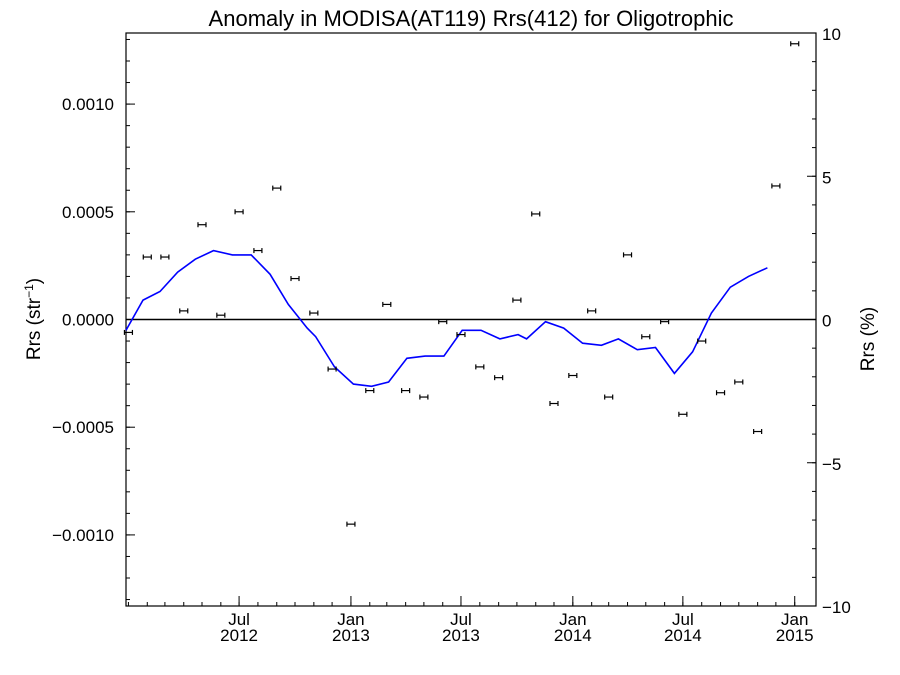  I want to click on left-axis: 0.0010 0.0005 0.0000 −0.0005 −0.0010, so click(93, 319).